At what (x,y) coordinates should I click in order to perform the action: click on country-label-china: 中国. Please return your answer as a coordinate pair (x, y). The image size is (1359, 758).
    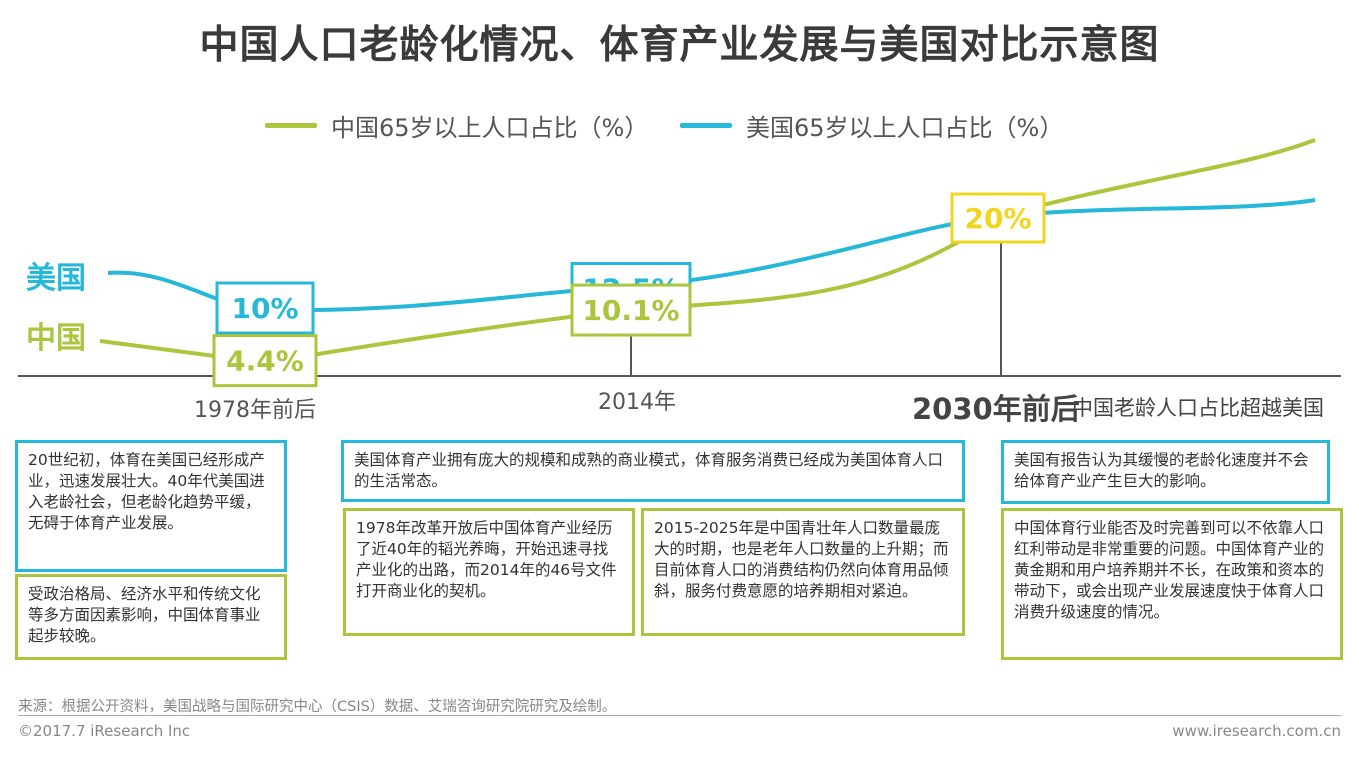
    Looking at the image, I should click on (56, 338).